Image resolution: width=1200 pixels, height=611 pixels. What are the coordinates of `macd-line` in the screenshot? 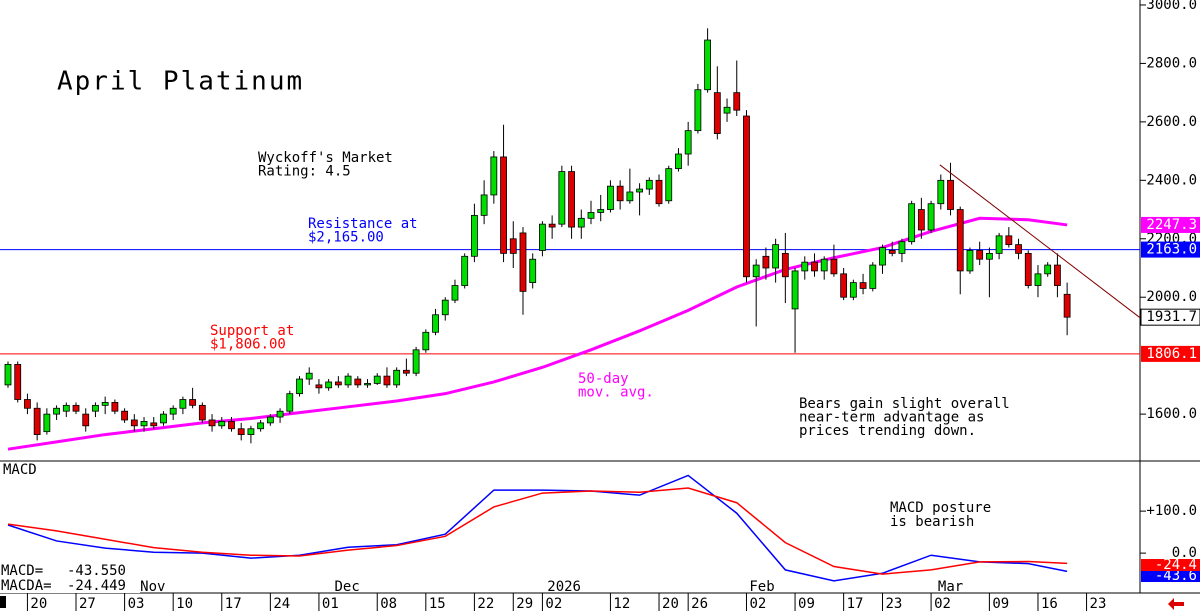 It's located at (537, 531).